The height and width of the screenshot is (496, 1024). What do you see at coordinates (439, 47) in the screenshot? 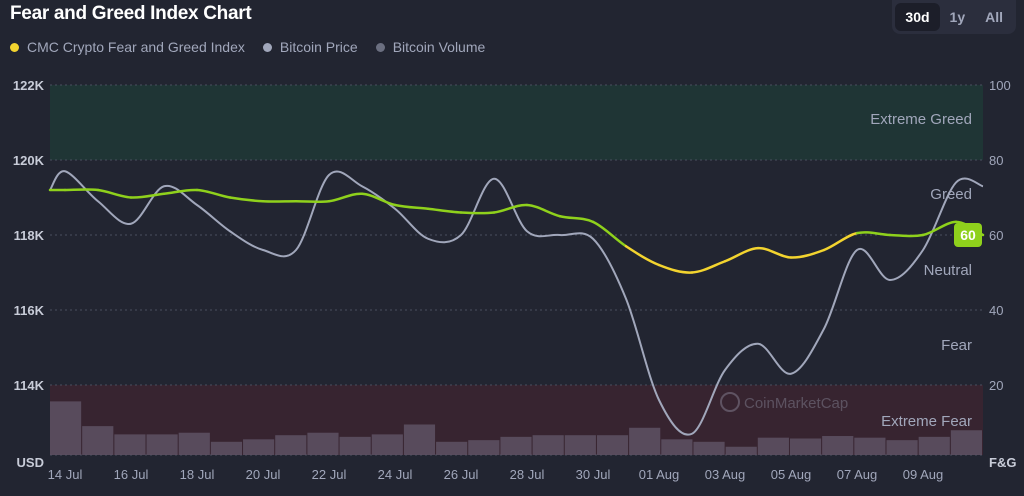
I see `legend-label: Bitcoin Volume` at bounding box center [439, 47].